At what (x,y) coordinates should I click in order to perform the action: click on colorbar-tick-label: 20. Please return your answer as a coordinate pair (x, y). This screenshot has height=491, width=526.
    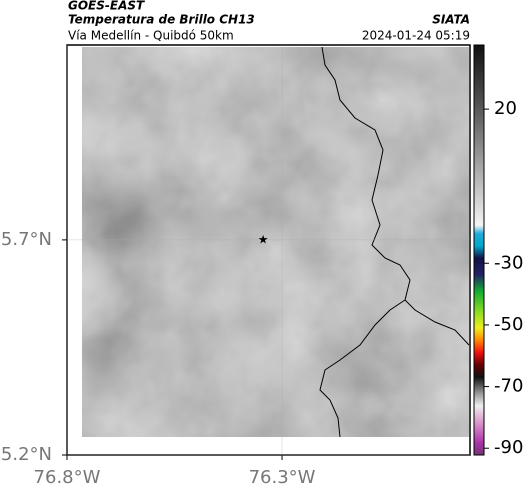
    Looking at the image, I should click on (505, 108).